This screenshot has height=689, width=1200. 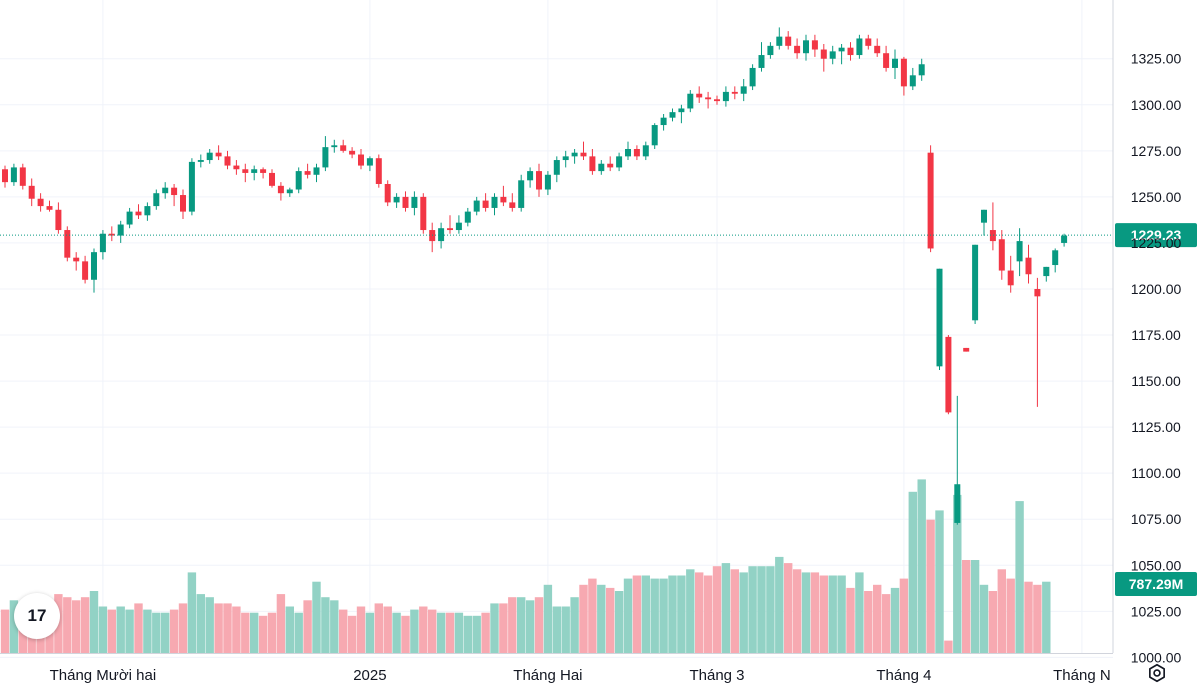 I want to click on y-tick-label: 1325.00, so click(x=1156, y=59).